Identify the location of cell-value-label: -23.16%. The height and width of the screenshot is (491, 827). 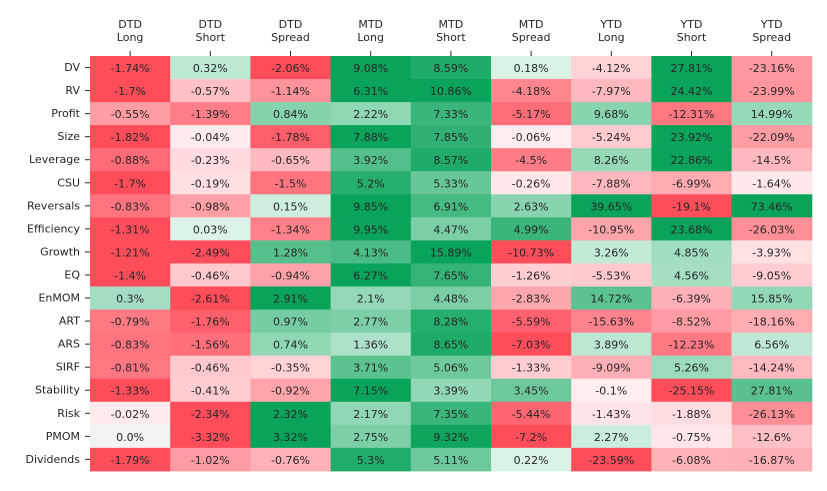
(772, 68).